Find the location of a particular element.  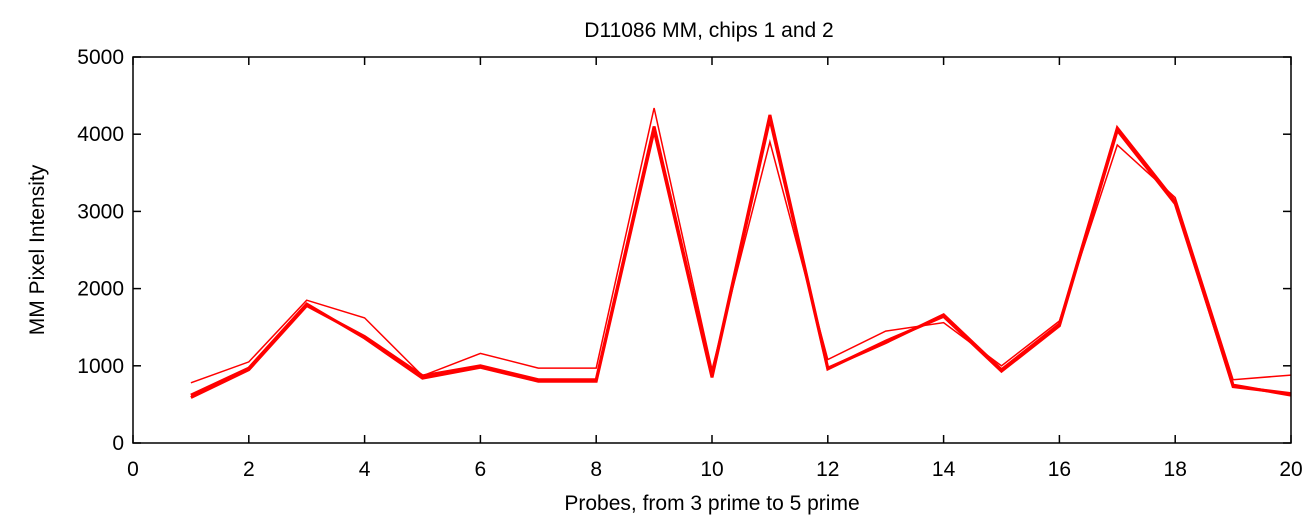

y-tick-label: 5000 is located at coordinates (100, 57).